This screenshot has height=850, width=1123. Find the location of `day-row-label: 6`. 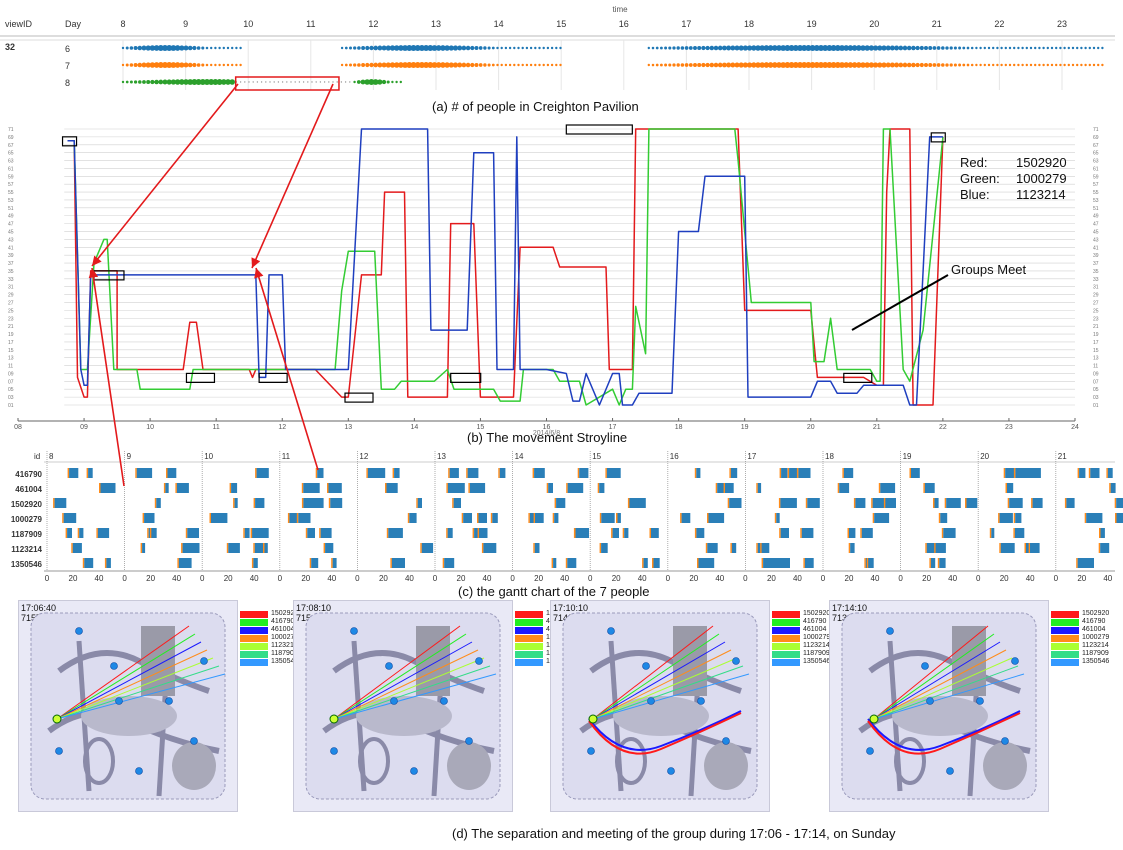

day-row-label: 6 is located at coordinates (67, 49).